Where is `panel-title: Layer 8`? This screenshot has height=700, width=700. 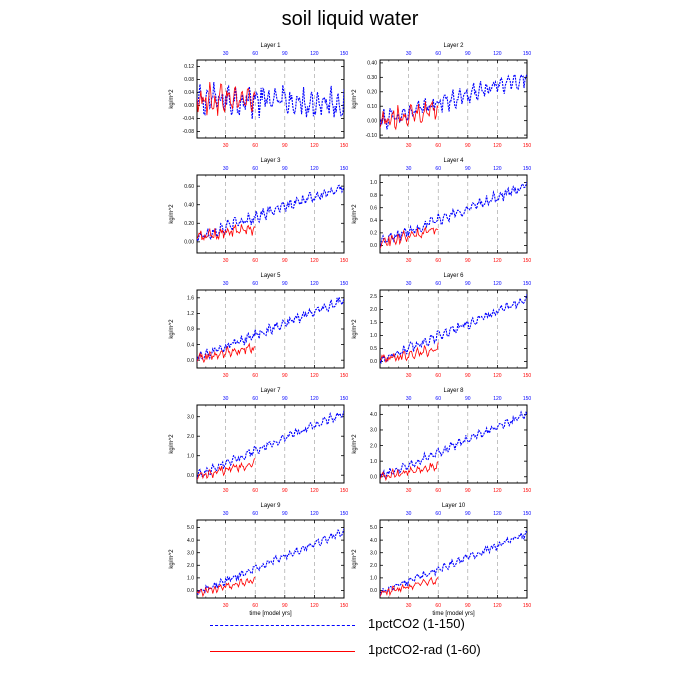
panel-title: Layer 8 is located at coordinates (453, 391).